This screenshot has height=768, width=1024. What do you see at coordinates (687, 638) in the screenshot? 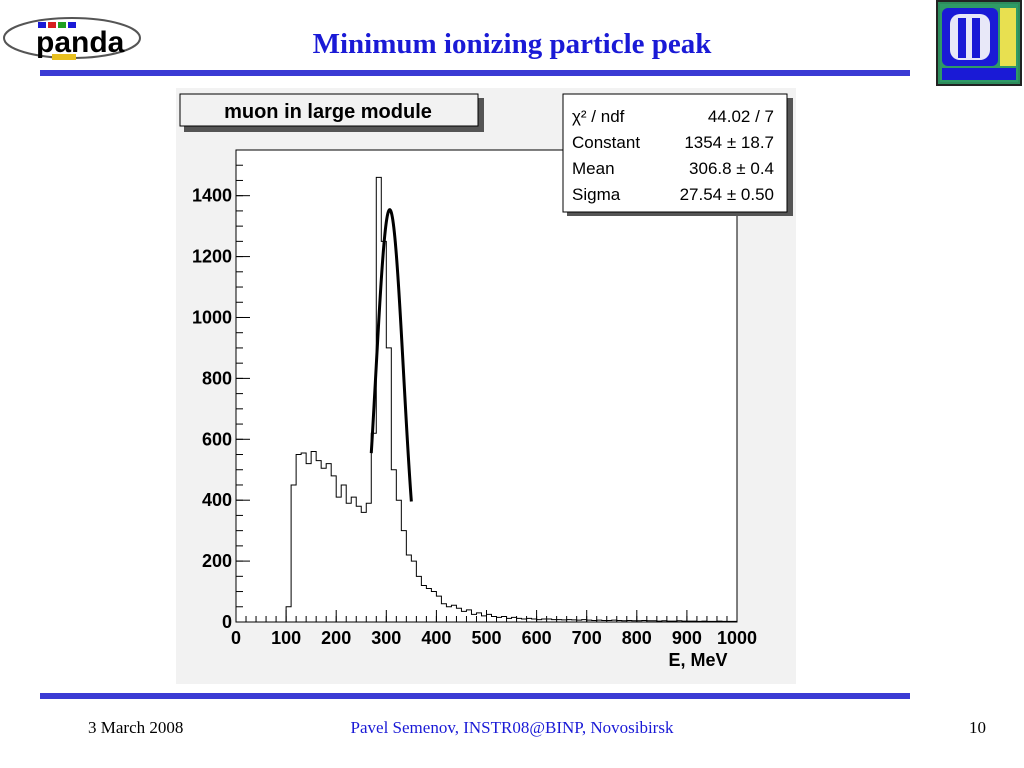
I see `x-tick-label: 900` at bounding box center [687, 638].